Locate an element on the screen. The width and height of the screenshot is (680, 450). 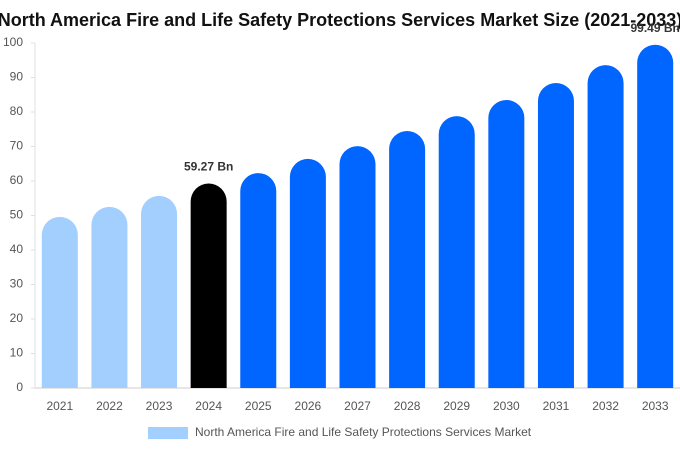
x-tick-label: 2030 is located at coordinates (506, 406).